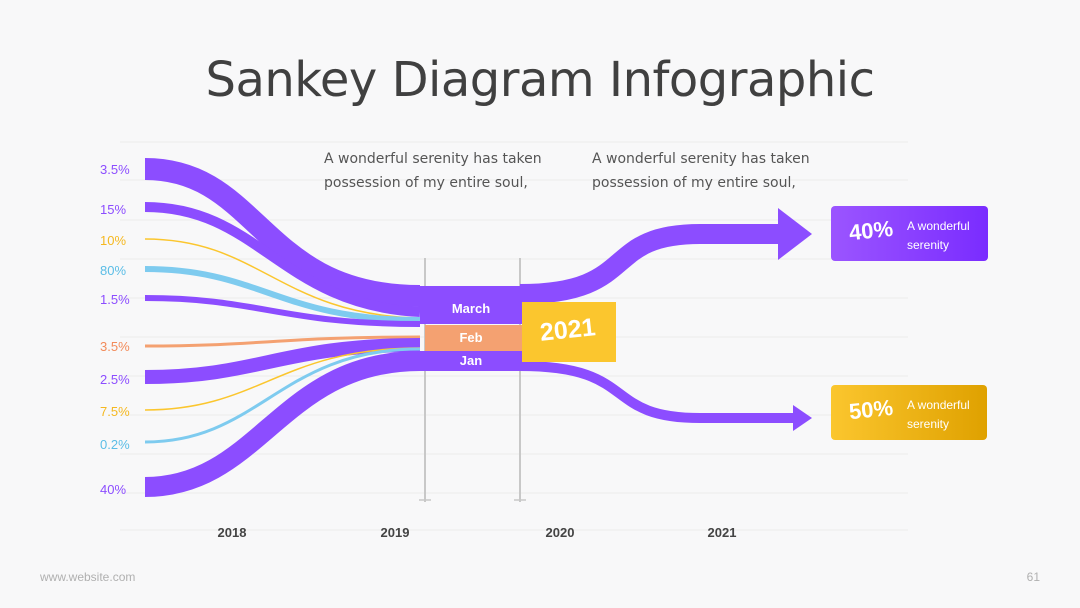 Image resolution: width=1080 pixels, height=608 pixels. I want to click on arrow-upper, so click(795, 234).